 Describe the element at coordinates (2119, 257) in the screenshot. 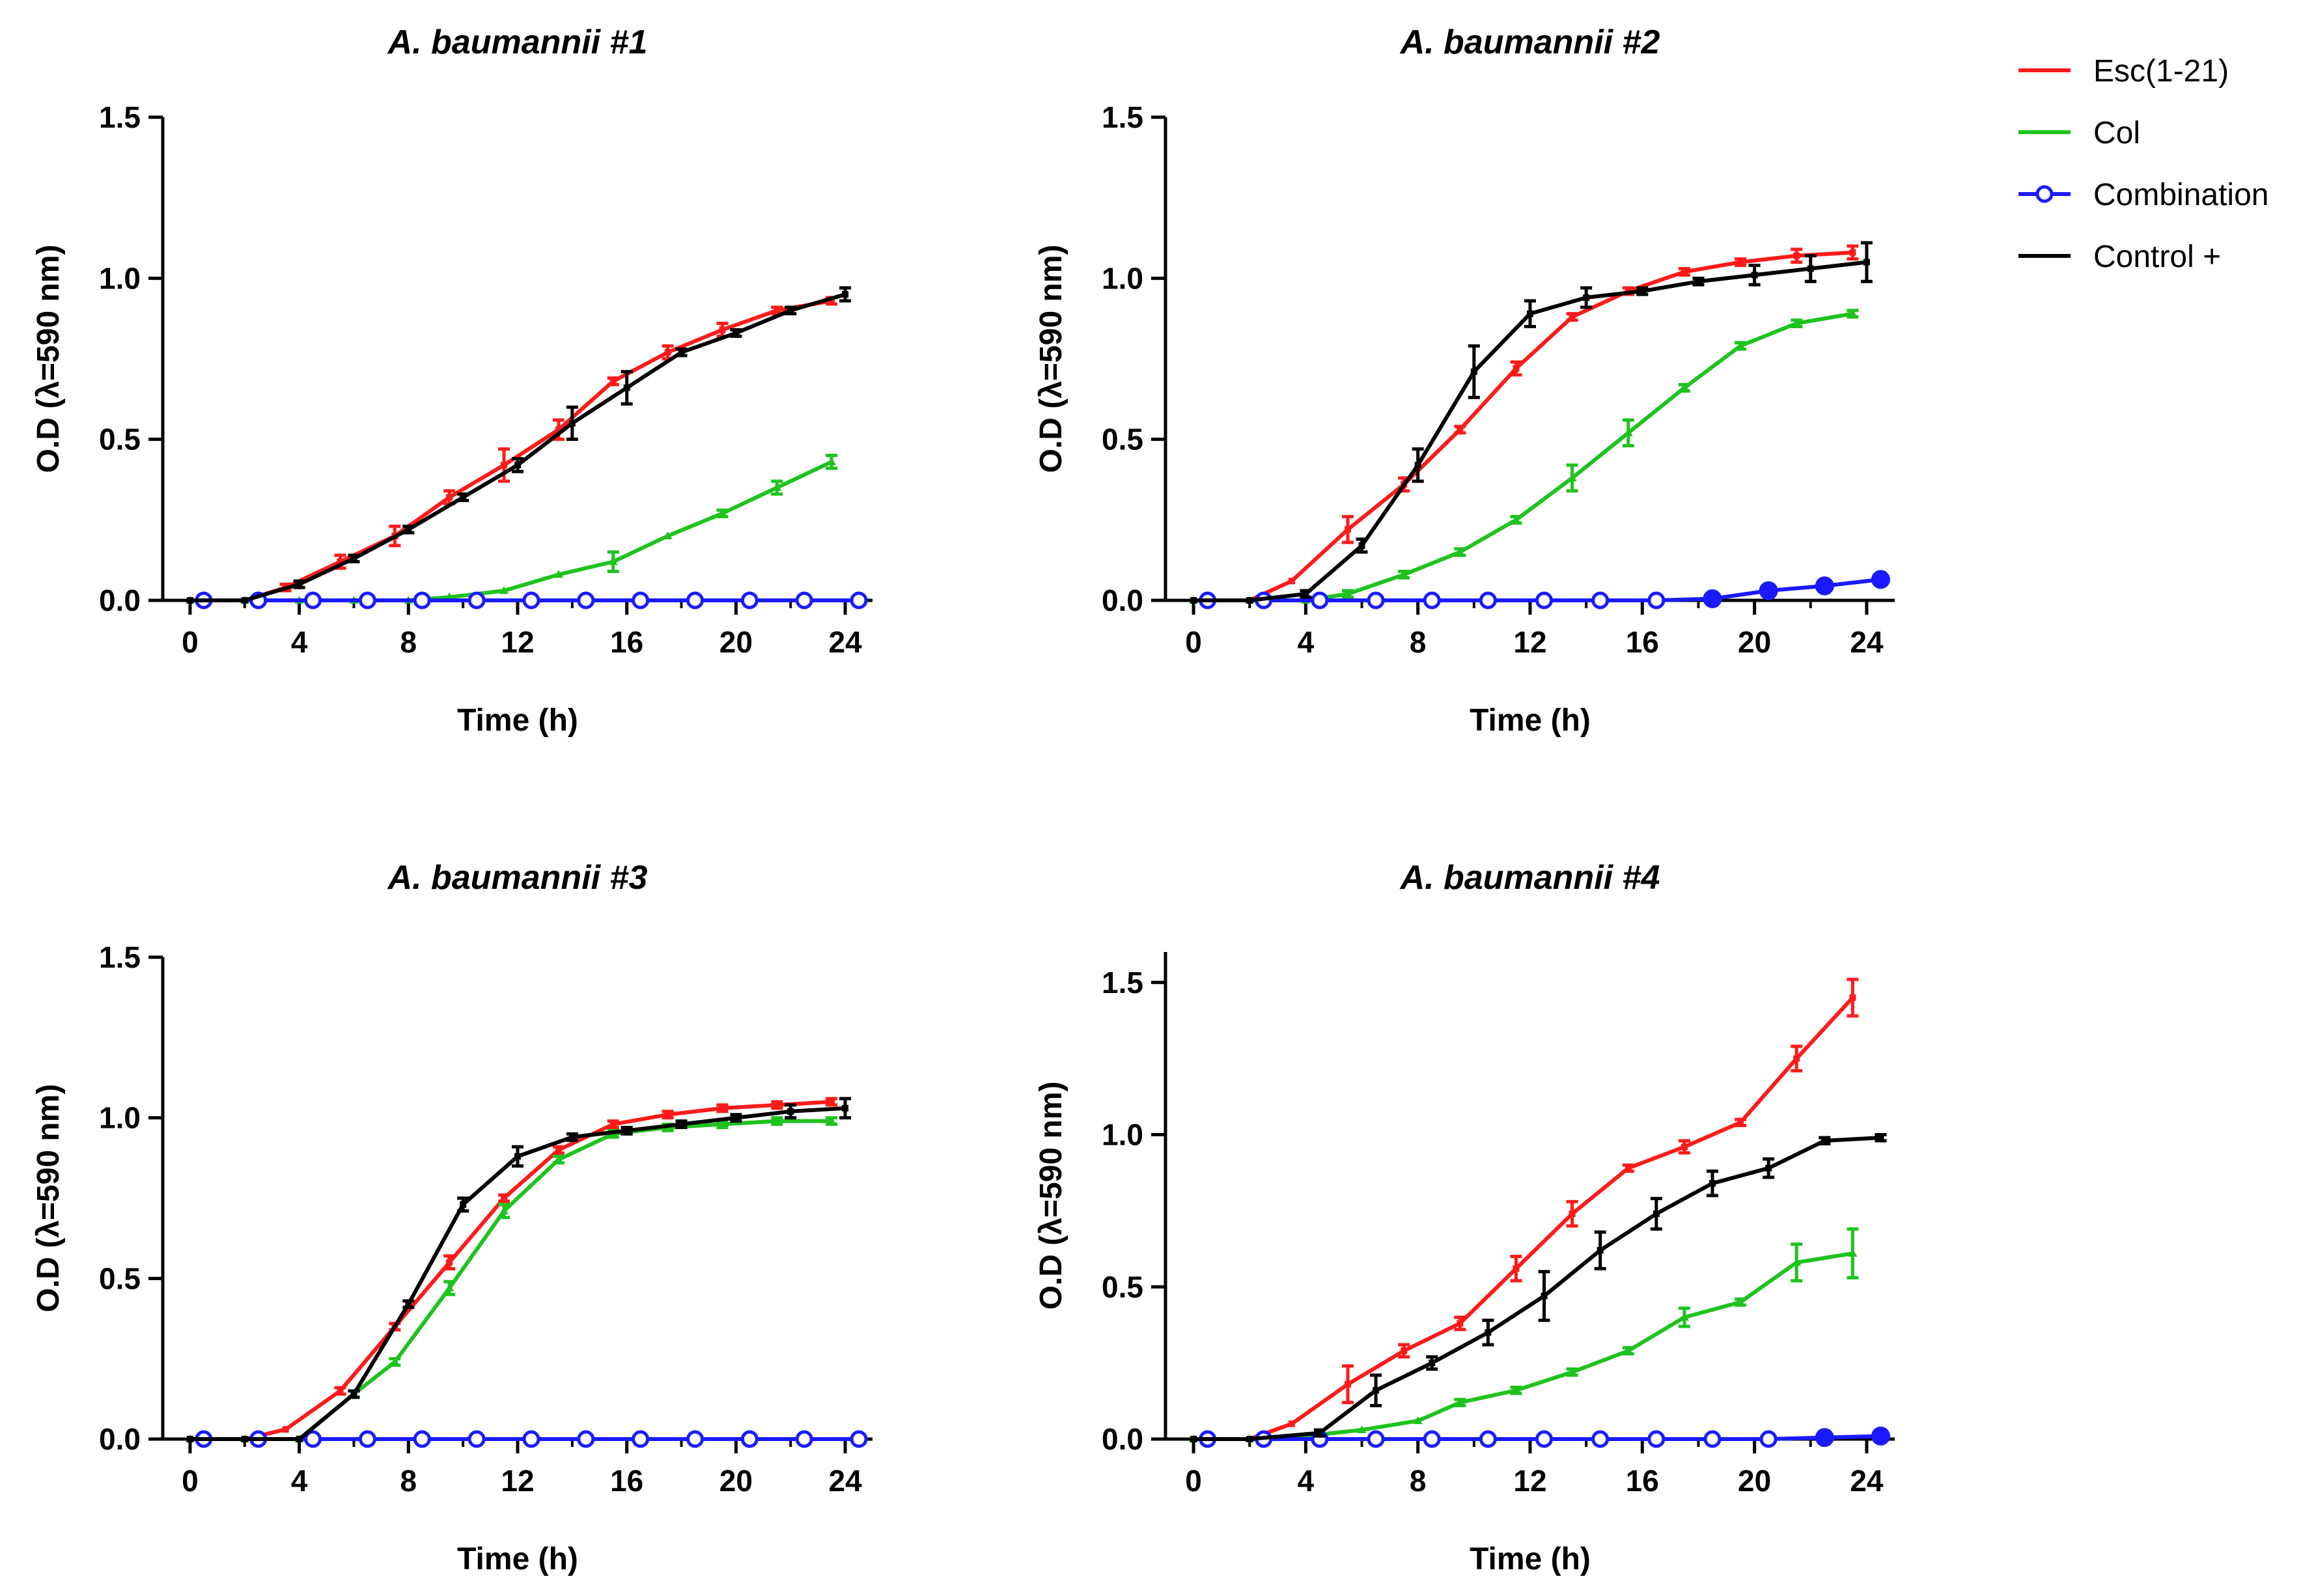

I see `legend-item-control-: Control +` at that location.